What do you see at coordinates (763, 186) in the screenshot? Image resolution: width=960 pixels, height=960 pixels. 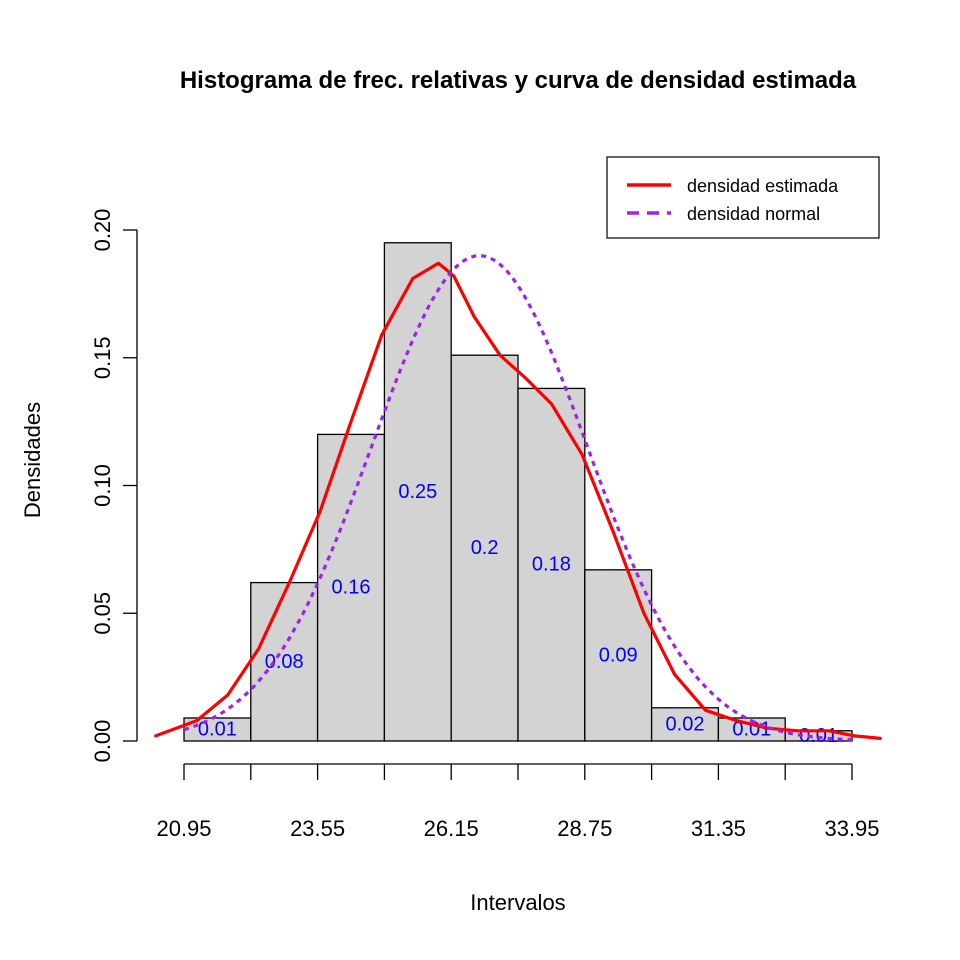 I see `legend-label-estimated: densidad estimada` at bounding box center [763, 186].